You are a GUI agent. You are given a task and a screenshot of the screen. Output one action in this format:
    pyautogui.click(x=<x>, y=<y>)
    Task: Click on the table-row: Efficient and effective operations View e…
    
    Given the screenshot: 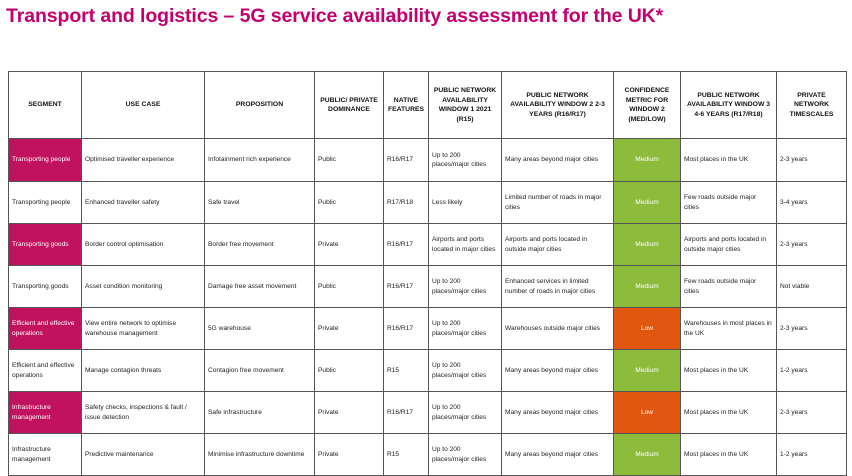 What is the action you would take?
    pyautogui.click(x=427, y=328)
    